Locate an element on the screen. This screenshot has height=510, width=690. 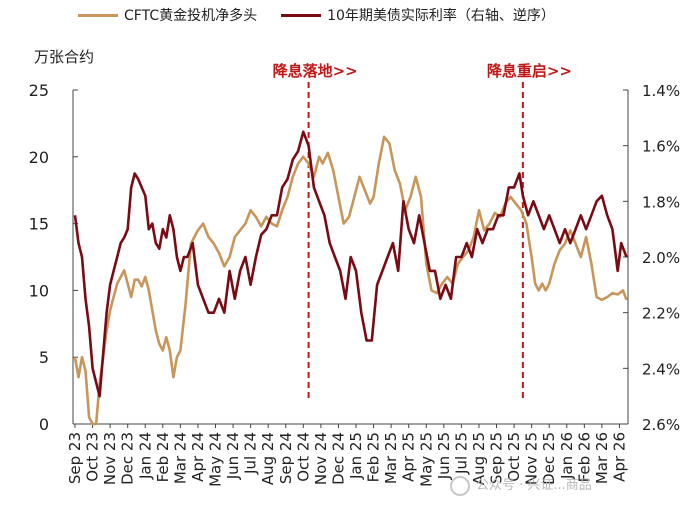
y-left-tick-label: 15 is located at coordinates (39, 224).